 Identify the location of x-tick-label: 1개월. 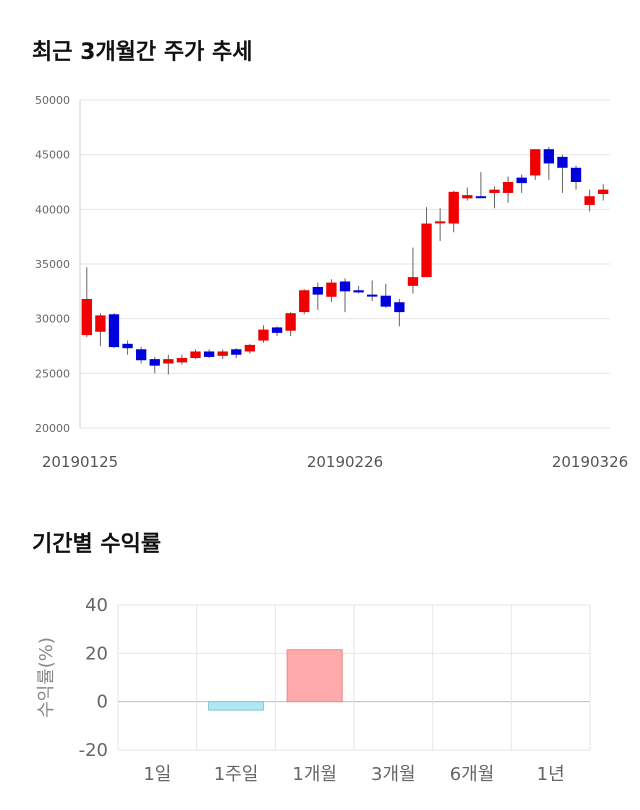
(314, 774).